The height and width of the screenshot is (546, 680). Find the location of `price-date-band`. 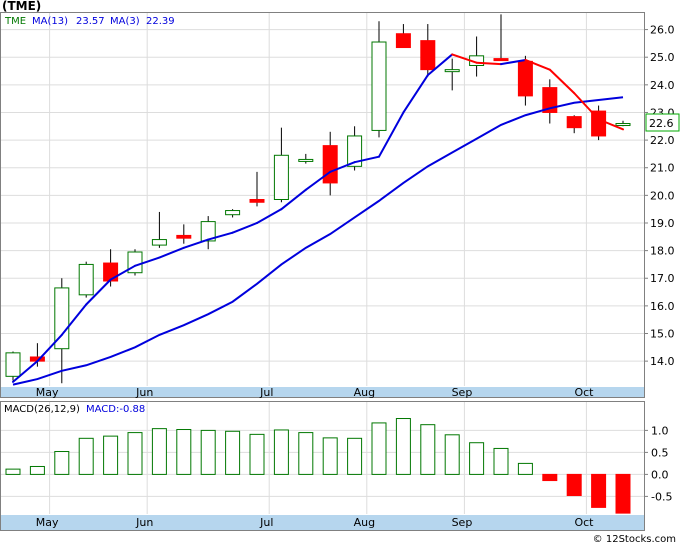

price-date-band is located at coordinates (322, 392).